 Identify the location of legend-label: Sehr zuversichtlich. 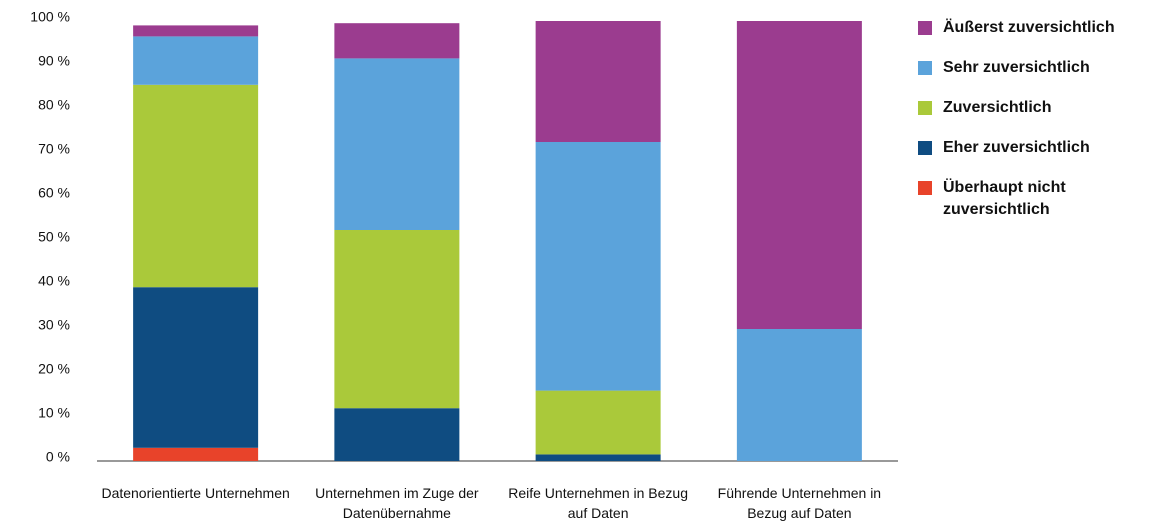
(1016, 67).